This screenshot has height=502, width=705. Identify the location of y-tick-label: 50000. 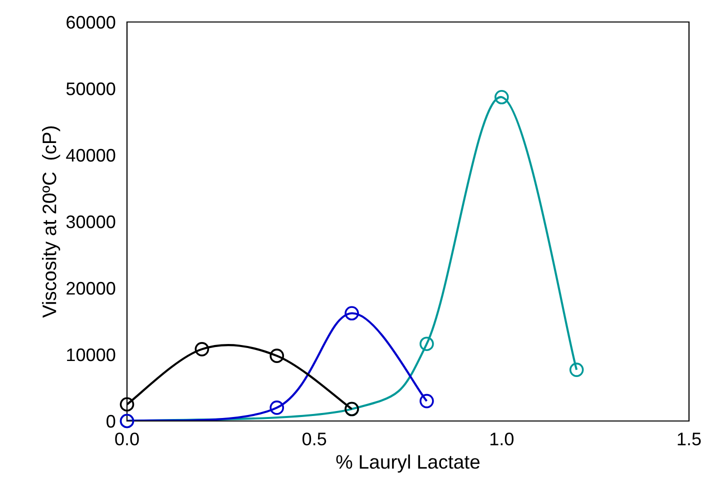
(91, 89).